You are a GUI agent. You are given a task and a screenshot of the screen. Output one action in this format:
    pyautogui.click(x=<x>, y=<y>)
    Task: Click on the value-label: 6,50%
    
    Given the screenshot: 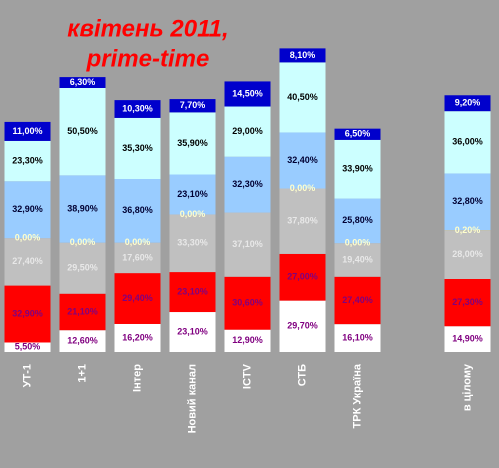 What is the action you would take?
    pyautogui.click(x=358, y=134)
    